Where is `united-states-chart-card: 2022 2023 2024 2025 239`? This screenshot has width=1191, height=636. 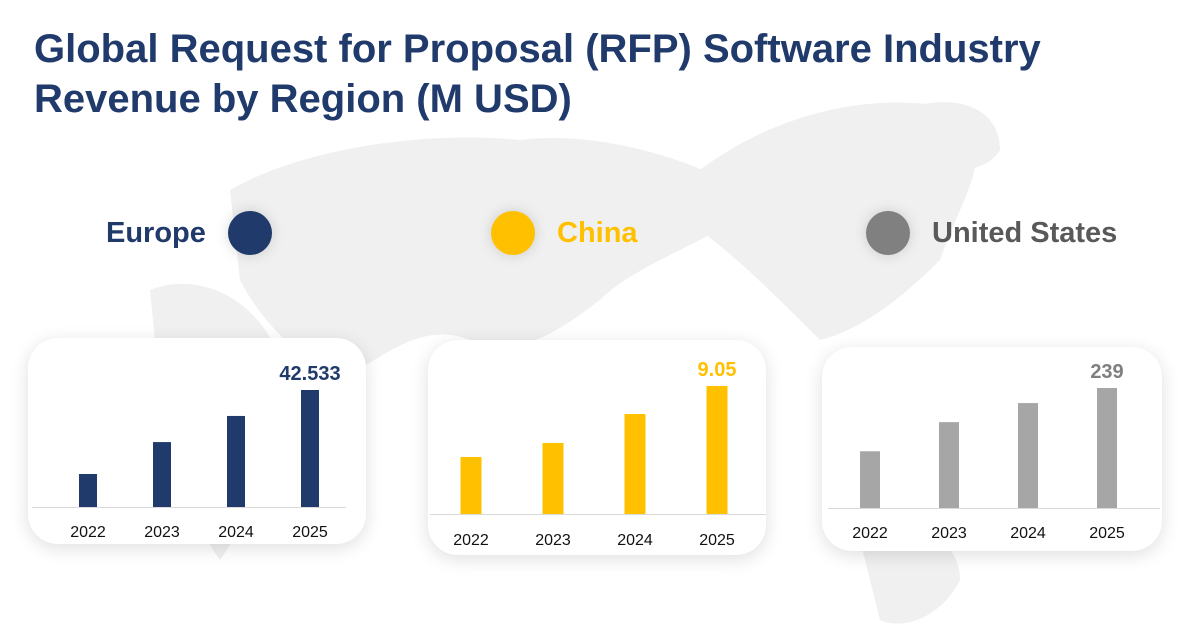
united-states-chart-card: 2022 2023 2024 2025 239 is located at coordinates (992, 449).